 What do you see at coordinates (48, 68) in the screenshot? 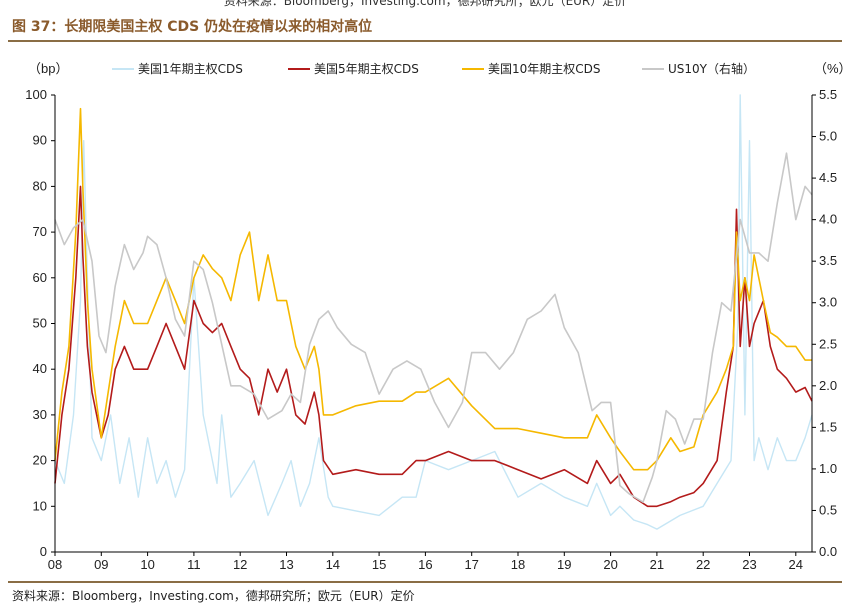
I see `left-axis-unit: （bp）` at bounding box center [48, 68].